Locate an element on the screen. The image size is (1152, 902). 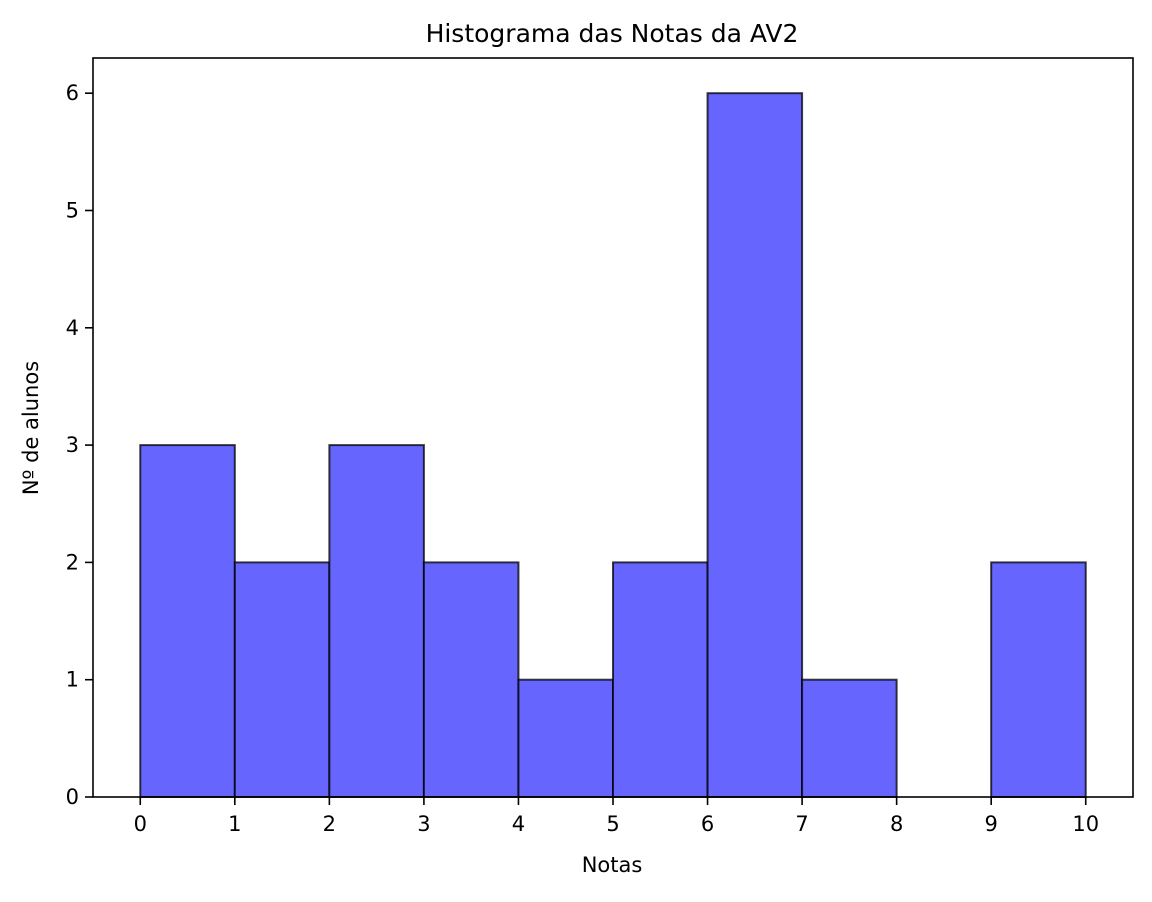
x-tick-label: 10 is located at coordinates (1085, 824).